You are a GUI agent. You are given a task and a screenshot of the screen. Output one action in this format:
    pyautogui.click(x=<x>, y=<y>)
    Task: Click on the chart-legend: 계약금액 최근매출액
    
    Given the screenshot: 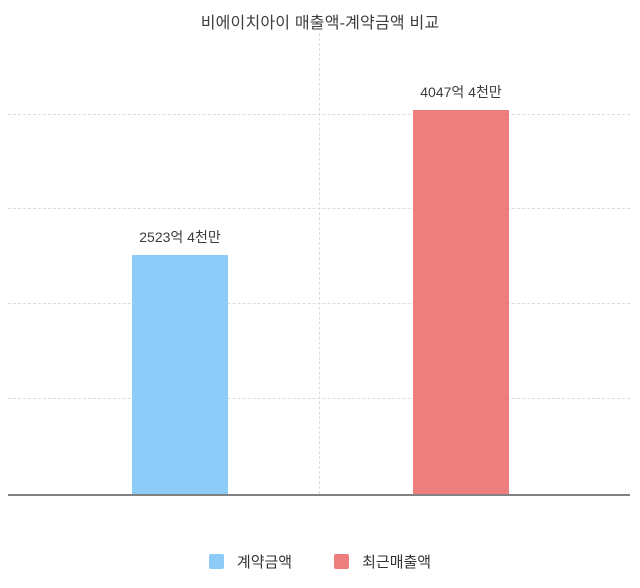 What is the action you would take?
    pyautogui.click(x=320, y=561)
    